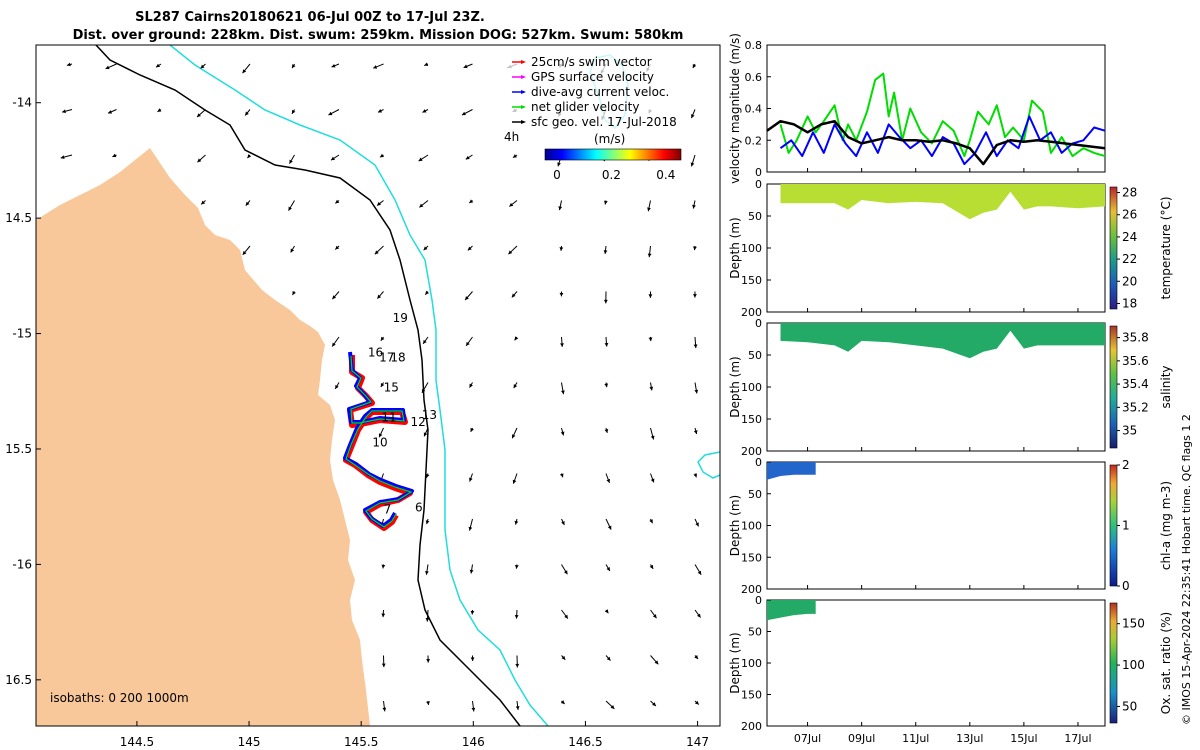 Image resolution: width=1200 pixels, height=750 pixels. I want to click on heatmap-axes-frame, so click(936, 525).